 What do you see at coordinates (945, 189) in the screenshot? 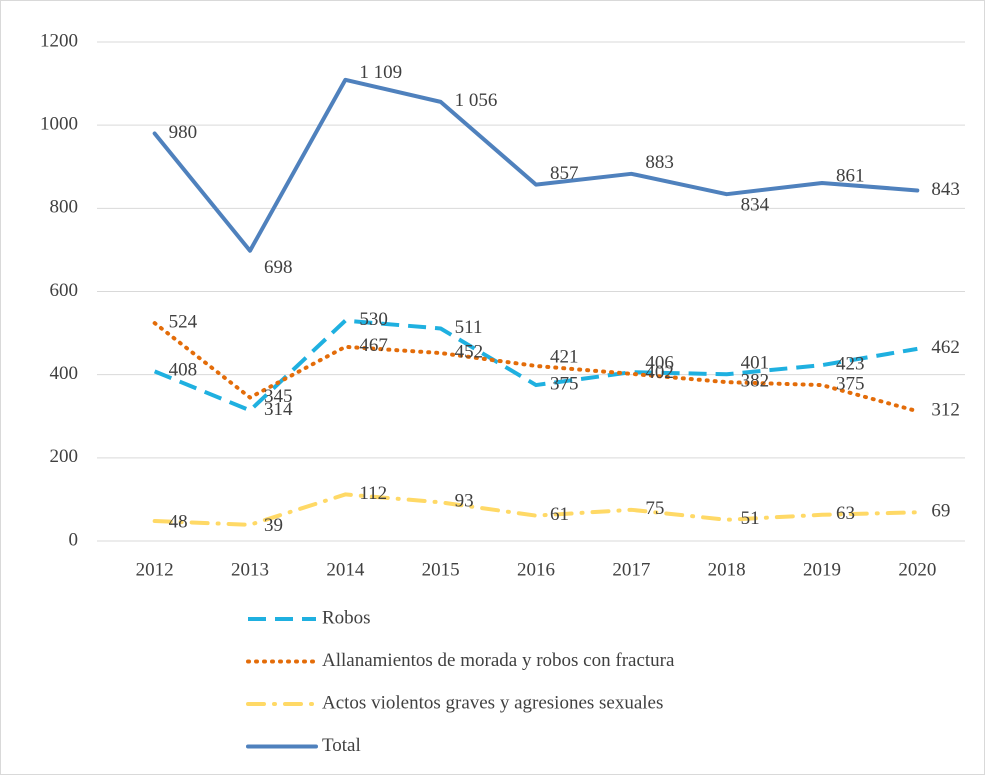
I see `data-label: 843` at bounding box center [945, 189].